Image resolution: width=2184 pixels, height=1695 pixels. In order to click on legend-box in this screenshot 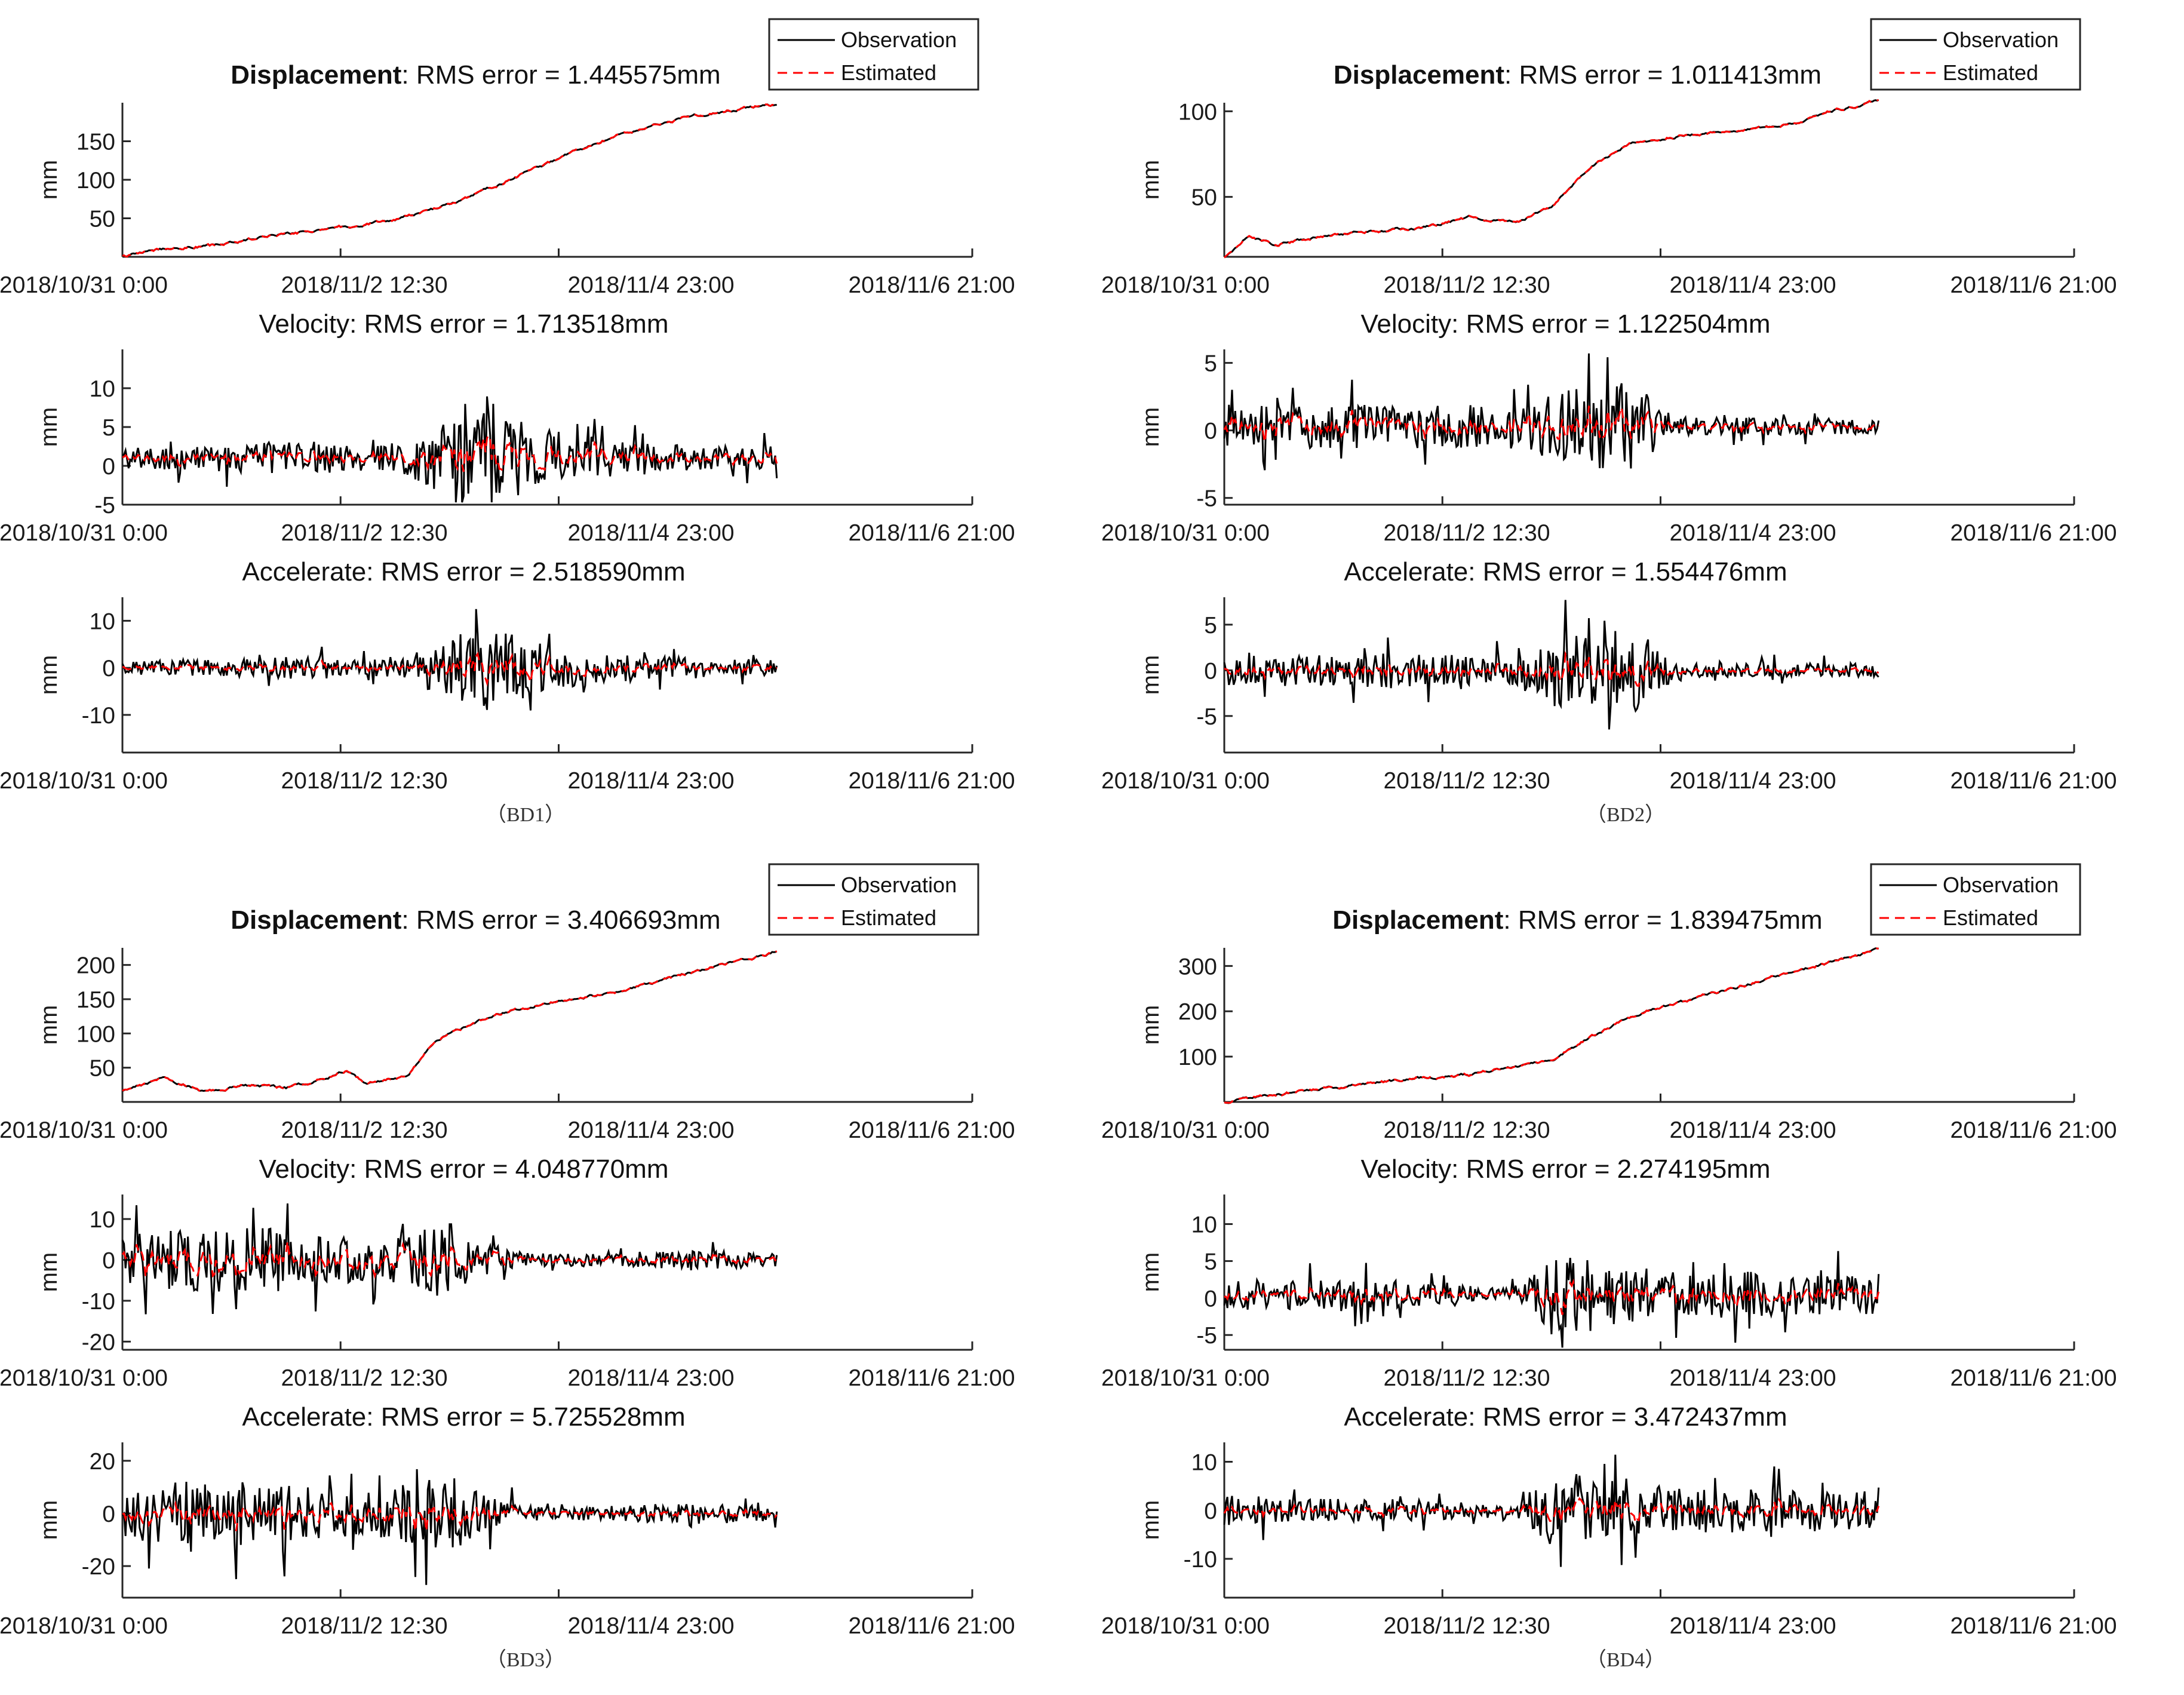, I will do `click(873, 899)`.